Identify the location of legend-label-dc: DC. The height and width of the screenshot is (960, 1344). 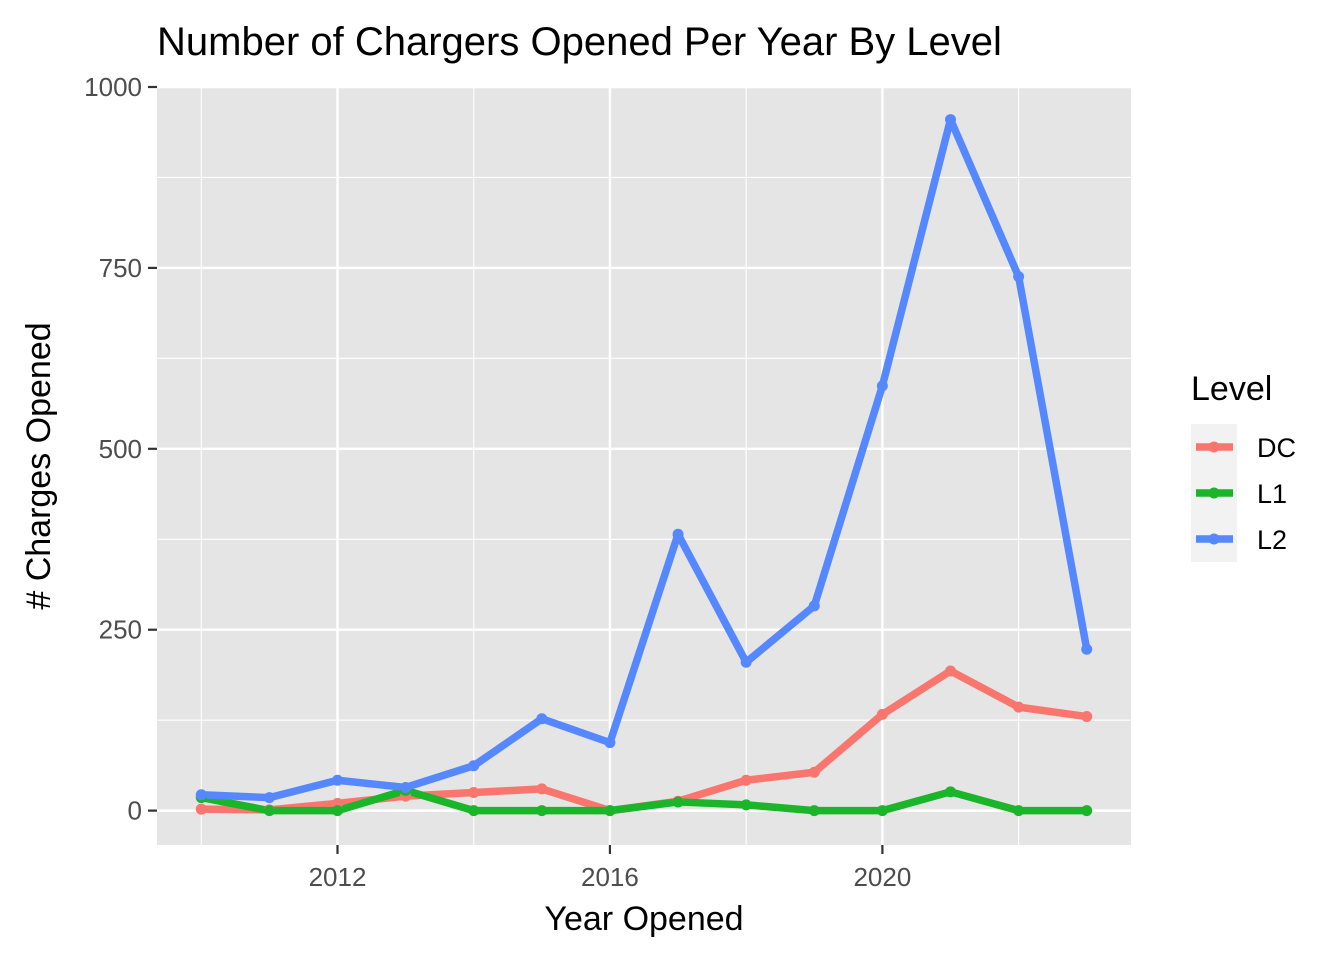
(1276, 448).